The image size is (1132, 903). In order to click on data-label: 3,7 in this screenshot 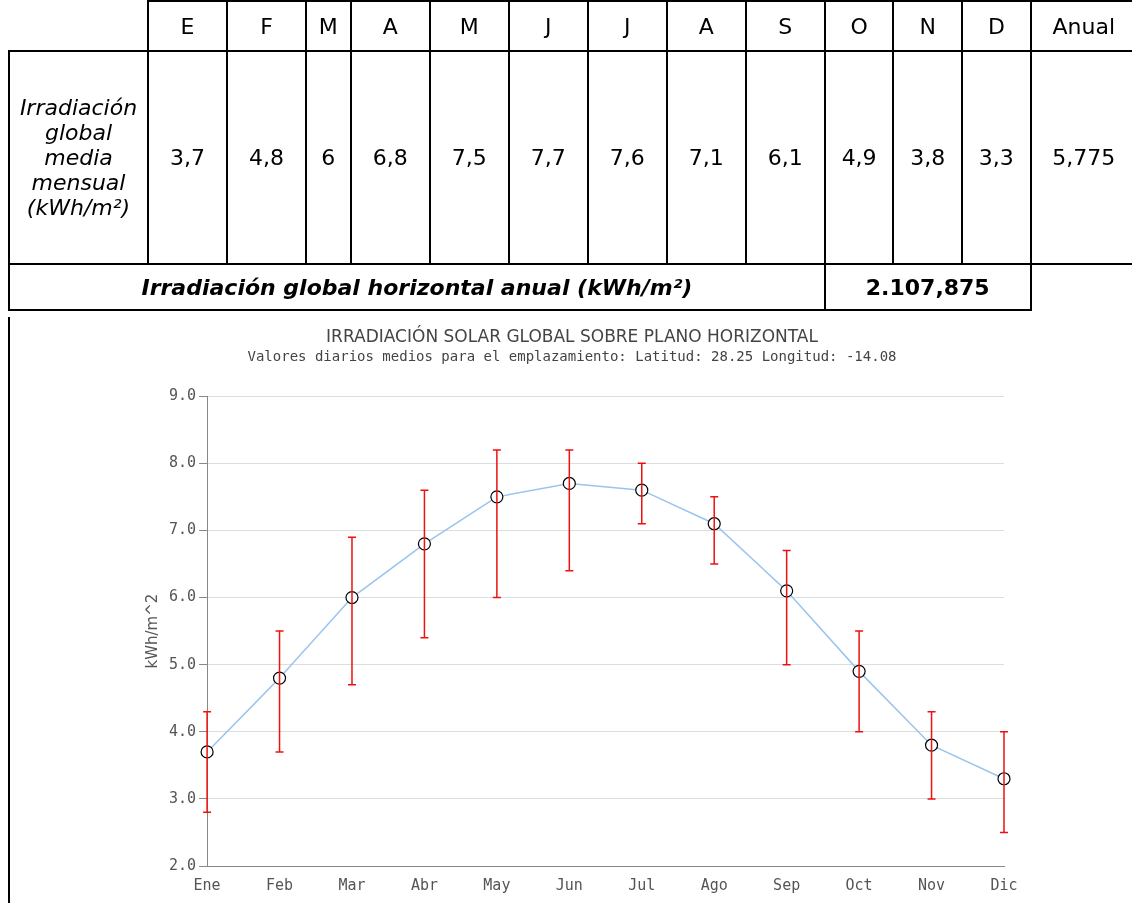, I will do `click(187, 157)`.